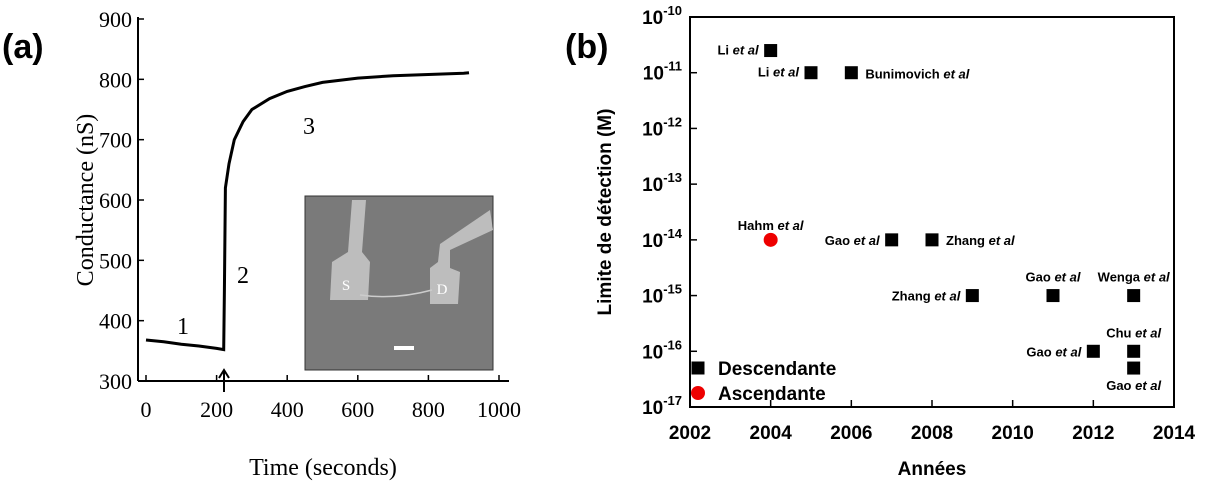 The width and height of the screenshot is (1209, 484). Describe the element at coordinates (662, 350) in the screenshot. I see `y-tick-label: 10-16` at that location.